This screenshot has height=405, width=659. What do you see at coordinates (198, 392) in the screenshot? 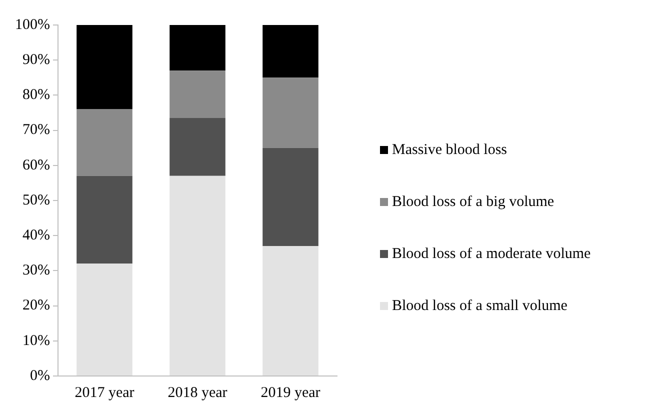
I see `x-tick-label: 2018 year` at bounding box center [198, 392].